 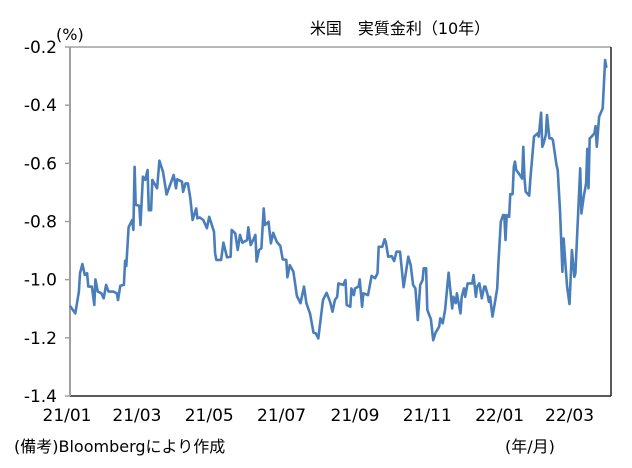 What do you see at coordinates (40, 106) in the screenshot?
I see `y-tick-label: -0.4` at bounding box center [40, 106].